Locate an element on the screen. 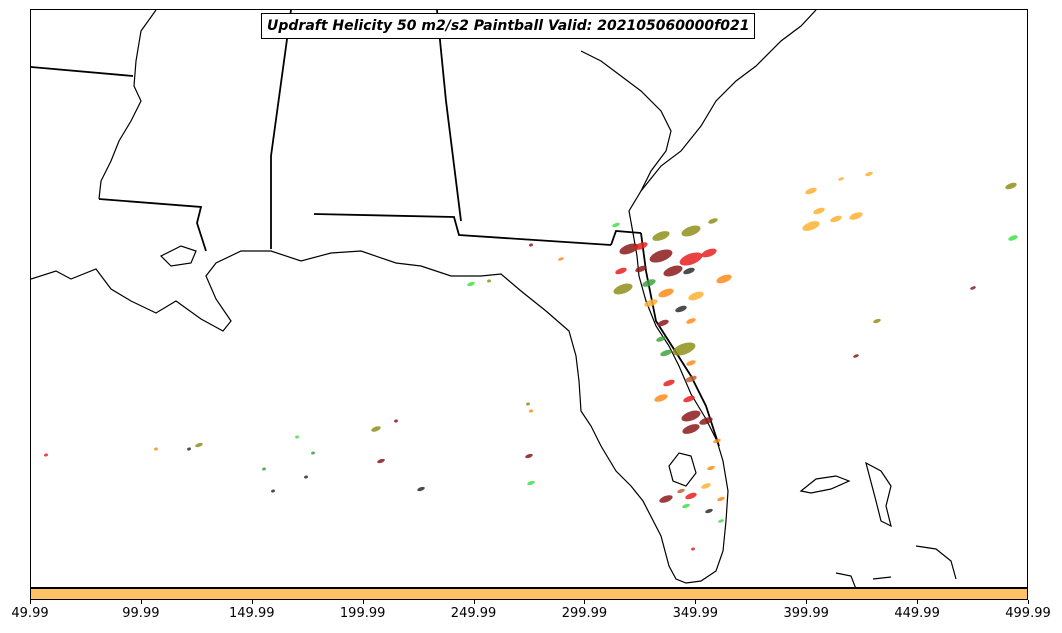  coastline-keys is located at coordinates (882, 578).